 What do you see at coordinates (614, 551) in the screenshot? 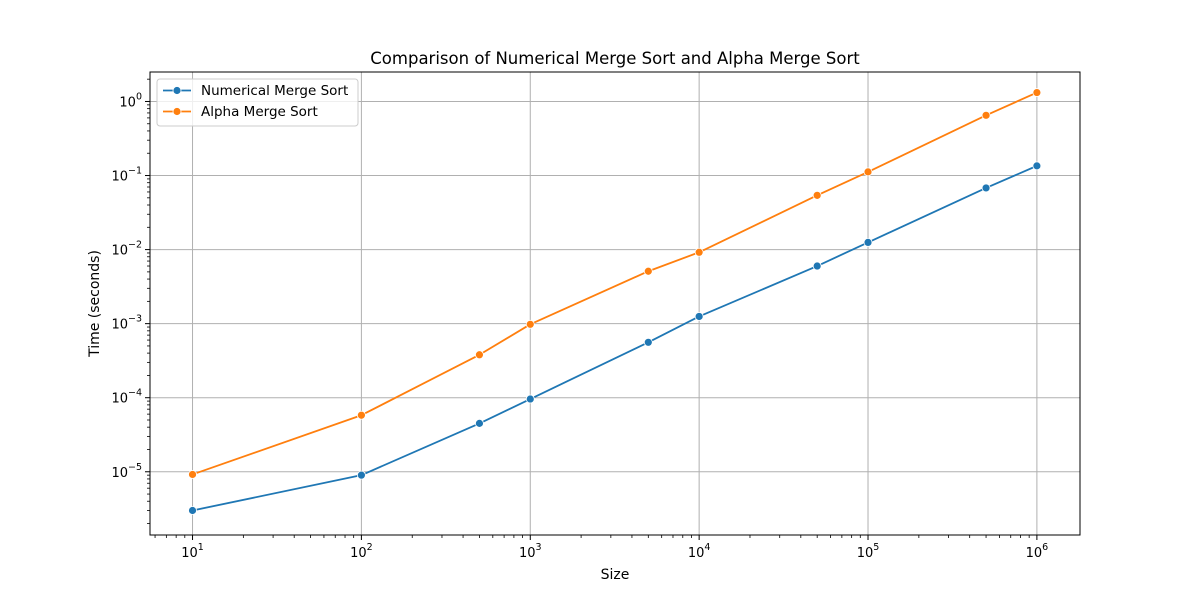
I see `x-axis-tick-labels: 10¹ 10² 10³ 10⁴ 10⁵ 10⁶` at bounding box center [614, 551].